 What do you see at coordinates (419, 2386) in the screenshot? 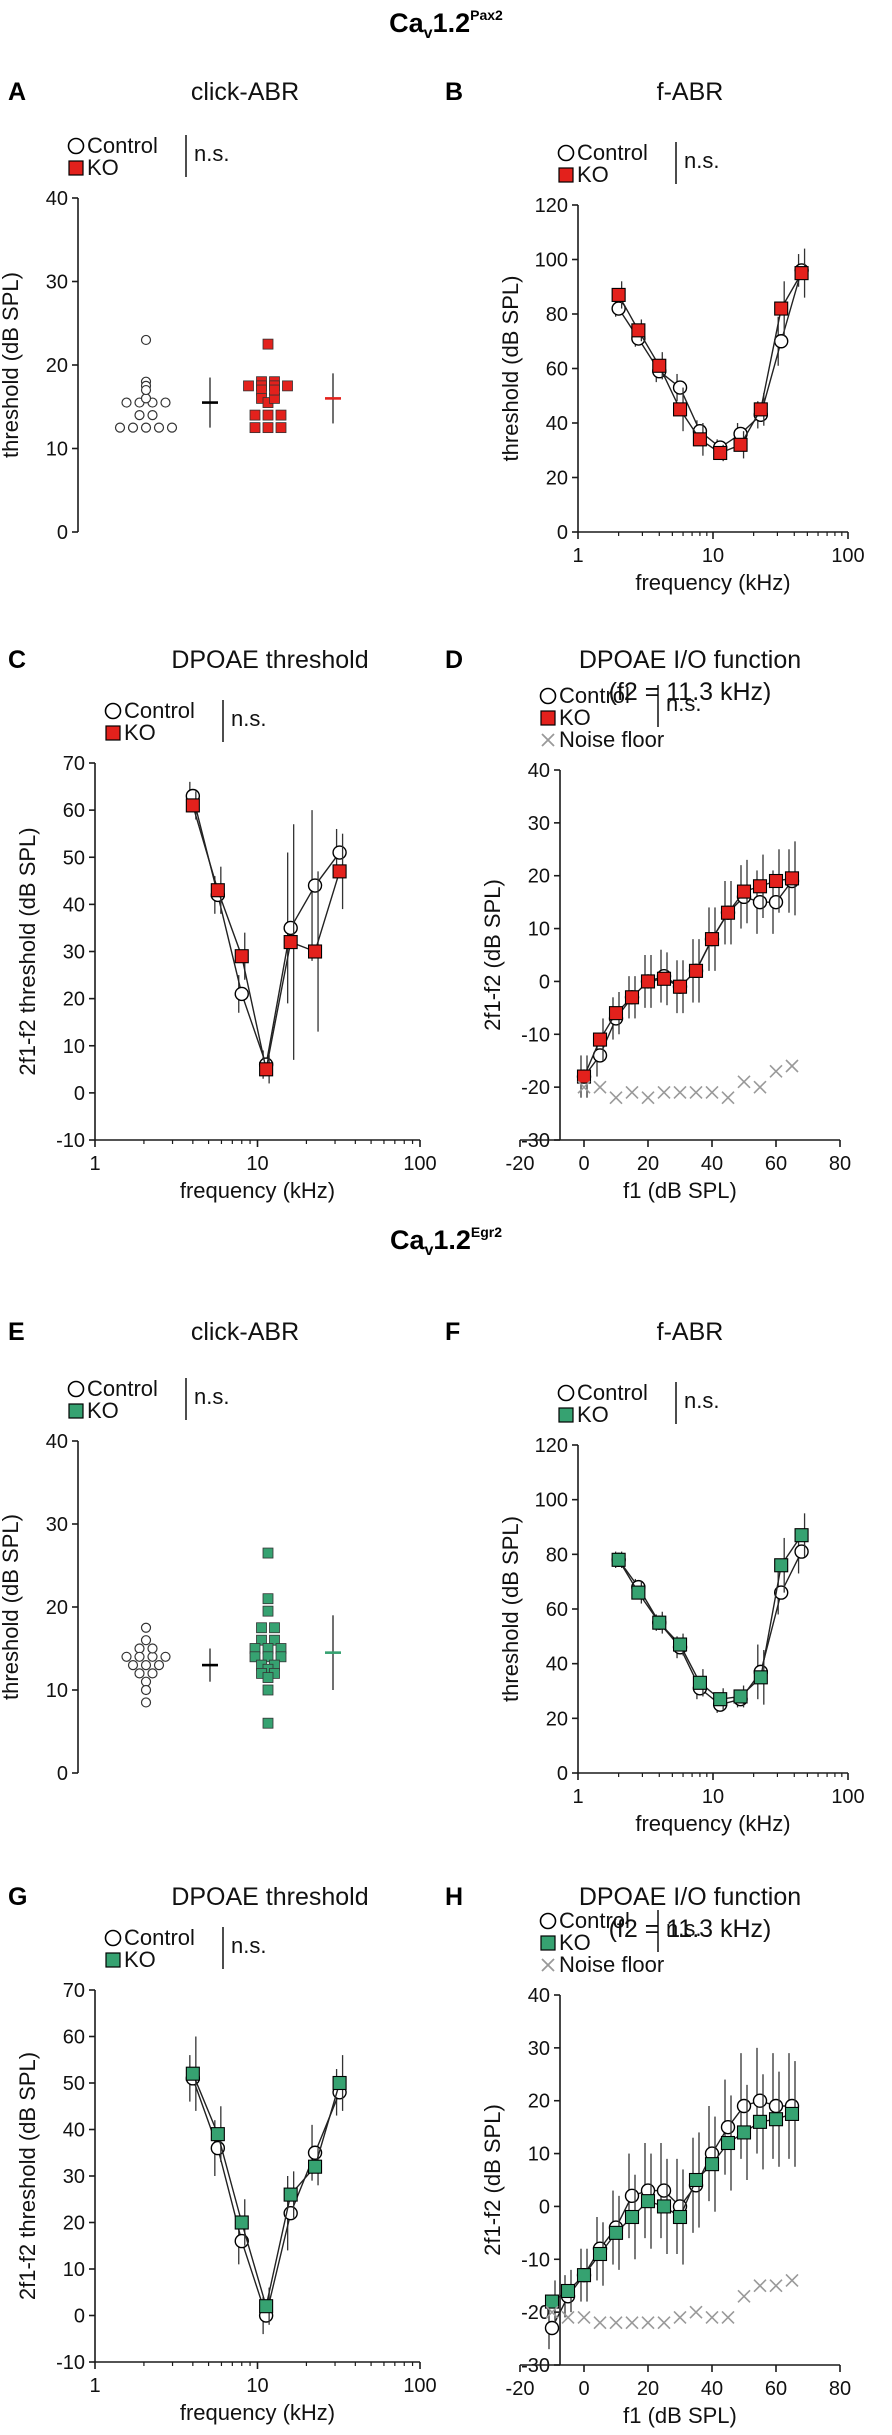
I see `x-tick-label: 100` at bounding box center [419, 2386].